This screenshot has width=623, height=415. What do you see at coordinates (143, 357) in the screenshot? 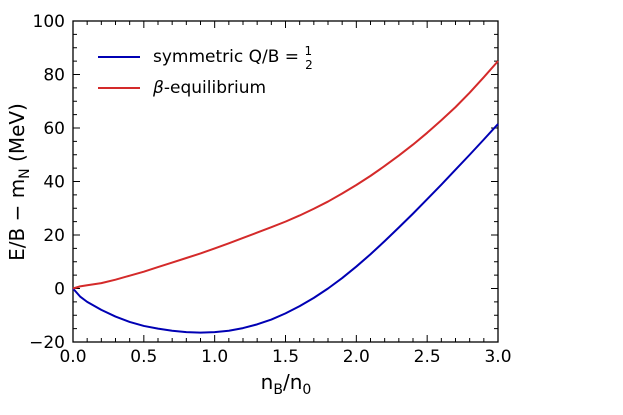
I see `x-tick-label: 0.5` at bounding box center [143, 357].